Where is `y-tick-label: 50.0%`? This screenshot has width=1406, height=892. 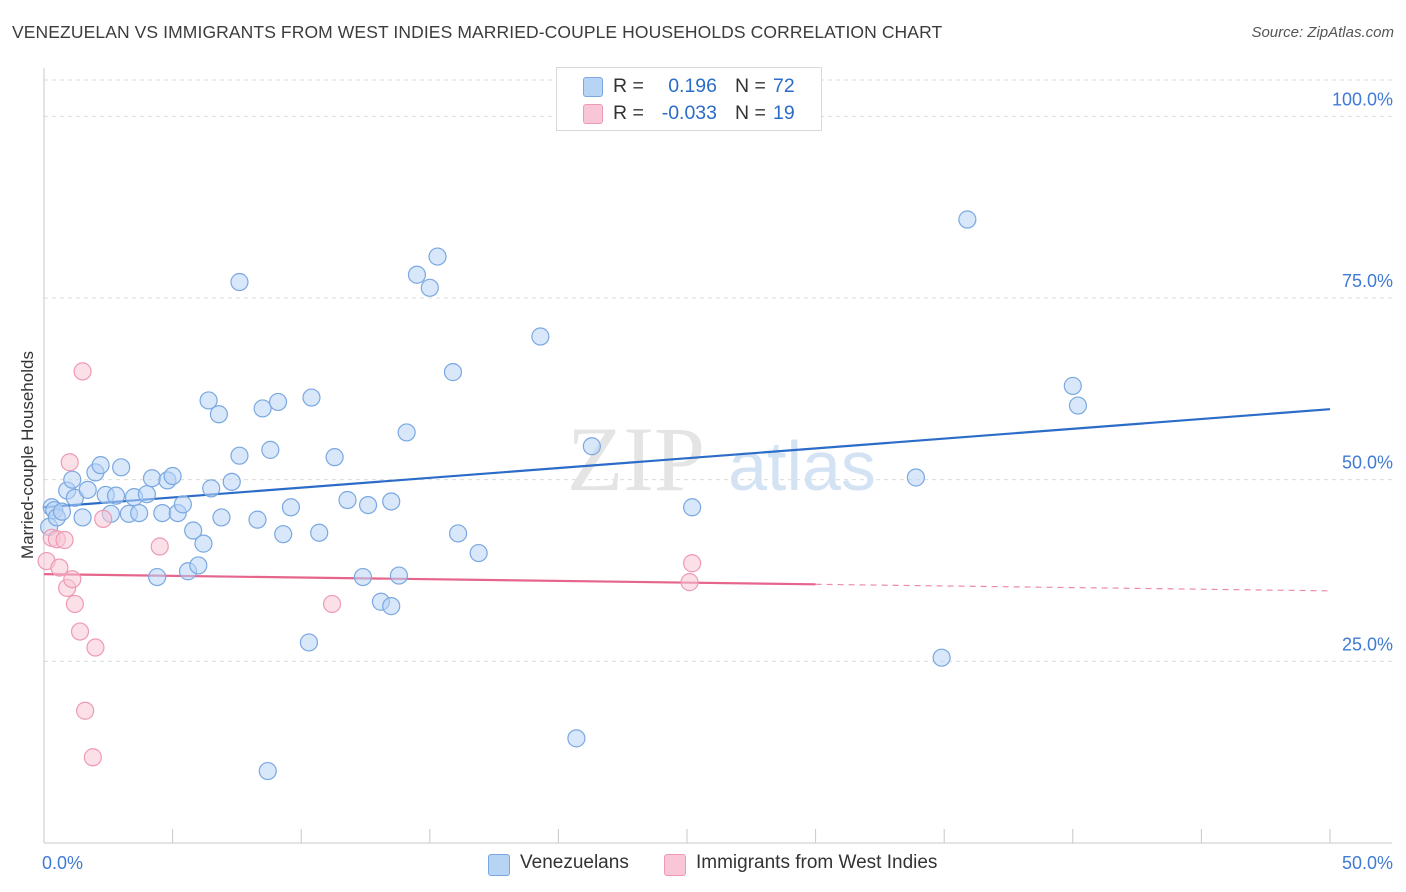 y-tick-label: 50.0% is located at coordinates (1367, 463).